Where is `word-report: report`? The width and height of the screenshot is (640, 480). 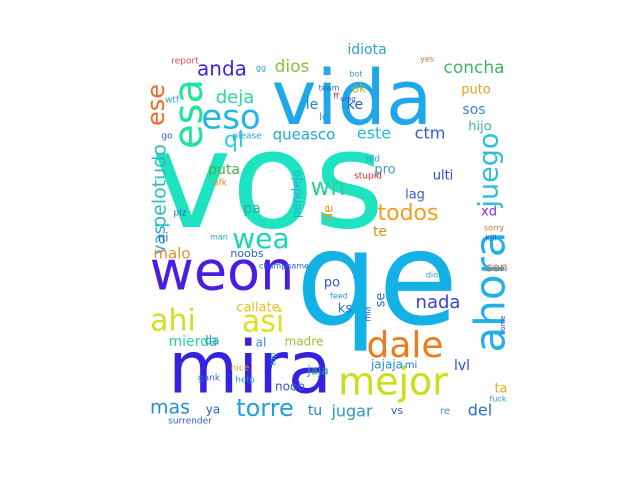
word-report: report is located at coordinates (185, 62).